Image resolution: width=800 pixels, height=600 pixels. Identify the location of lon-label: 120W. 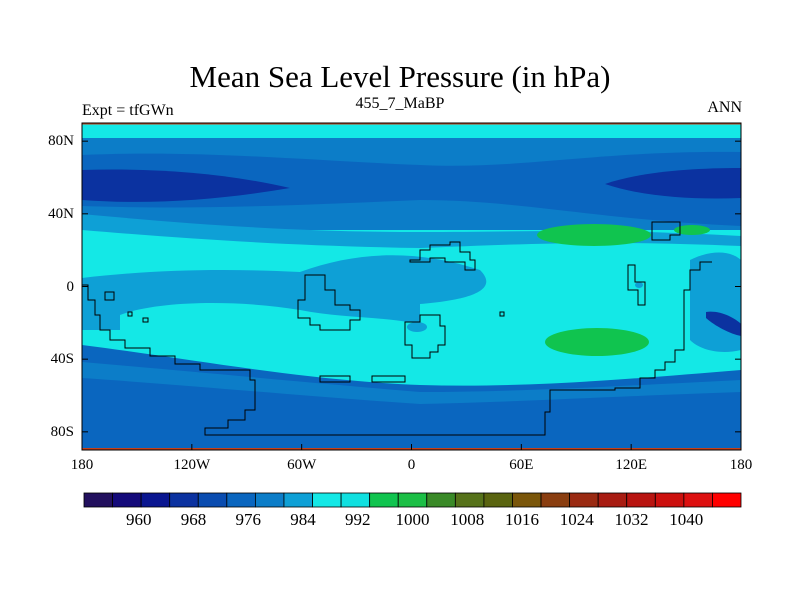
(192, 465).